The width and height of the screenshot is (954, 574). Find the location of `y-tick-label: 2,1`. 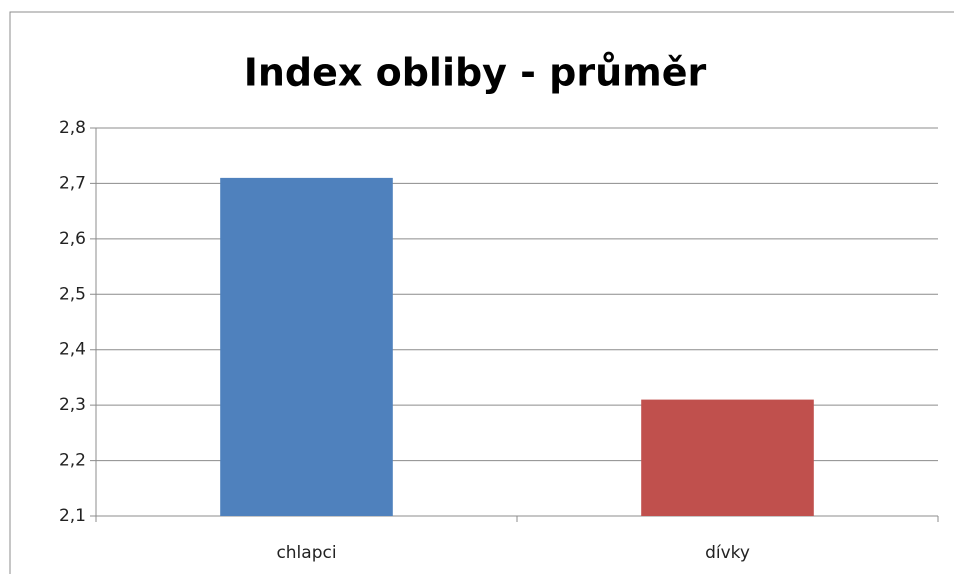

y-tick-label: 2,1 is located at coordinates (72, 516).